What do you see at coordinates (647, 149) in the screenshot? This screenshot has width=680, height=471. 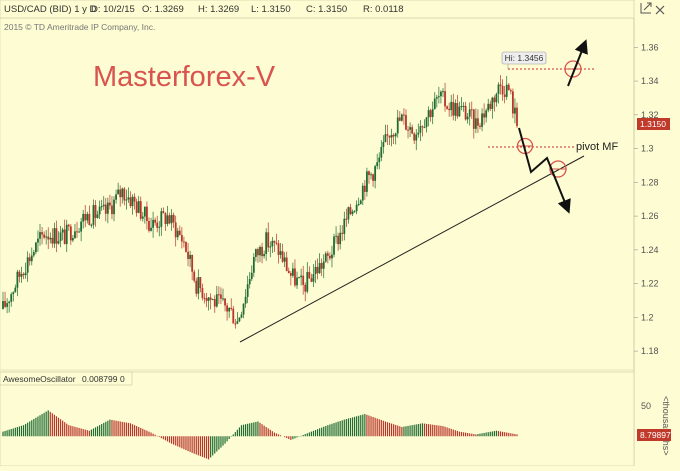 I see `y-tick-label: 1.3` at bounding box center [647, 149].